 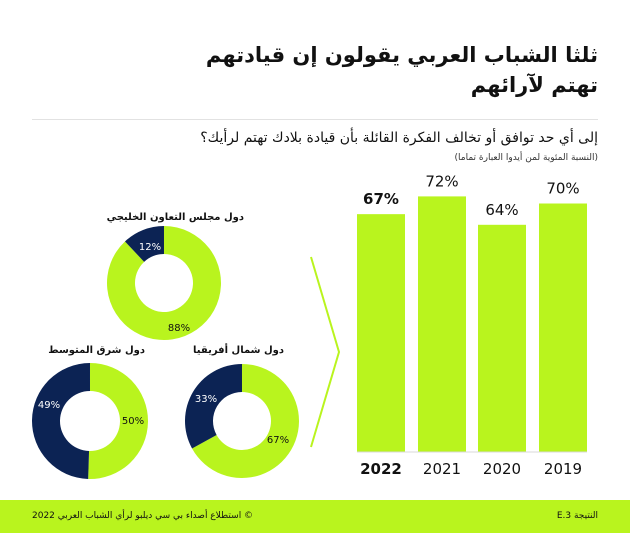 I want to click on bar-2022, so click(x=381, y=333).